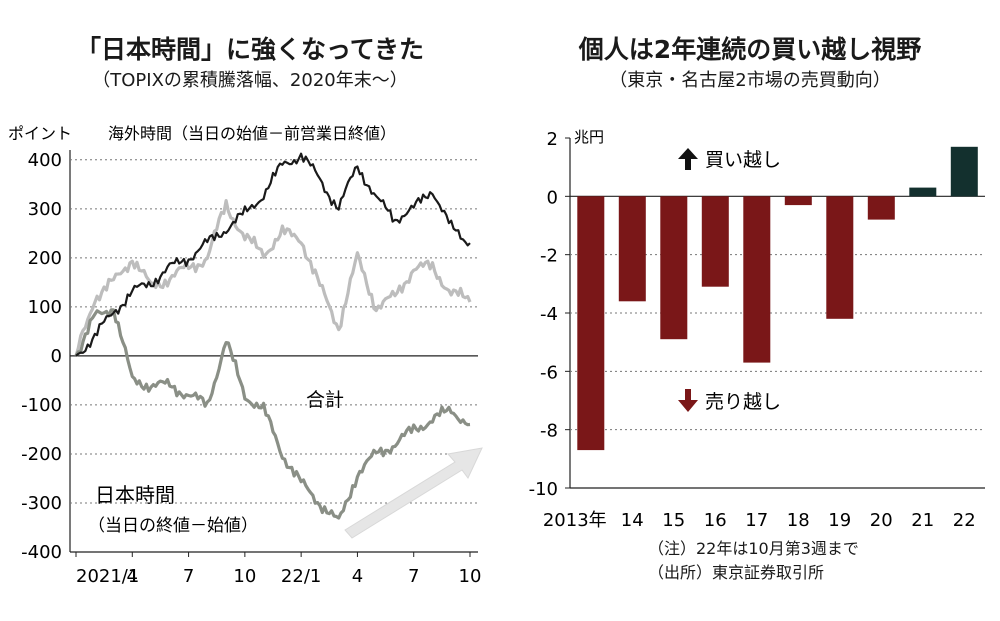 This screenshot has height=621, width=1000. Describe the element at coordinates (173, 526) in the screenshot. I see `japan-series-note: （当日の終値－始値）` at that location.